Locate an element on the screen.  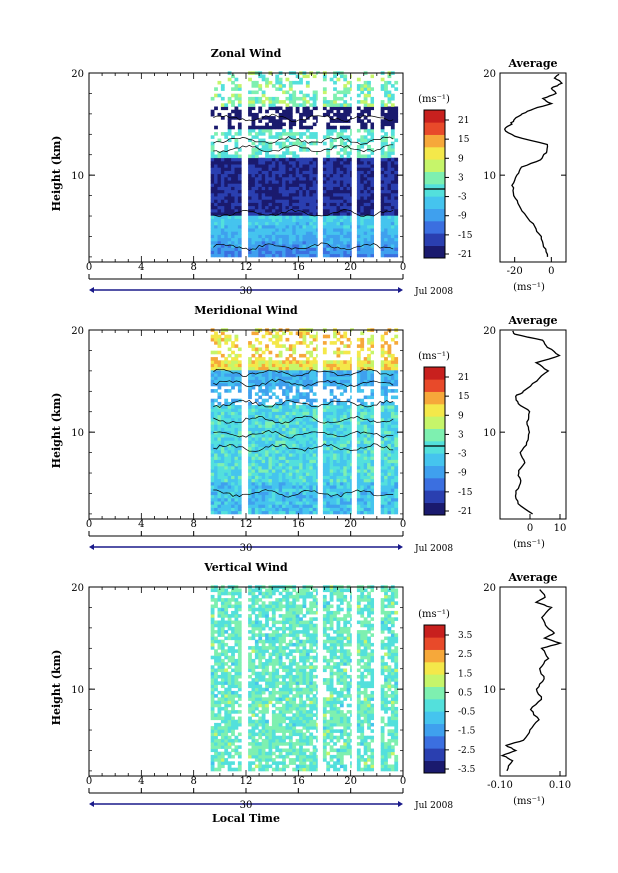
colorbar-tick-label: -0.5 is located at coordinates (467, 713).